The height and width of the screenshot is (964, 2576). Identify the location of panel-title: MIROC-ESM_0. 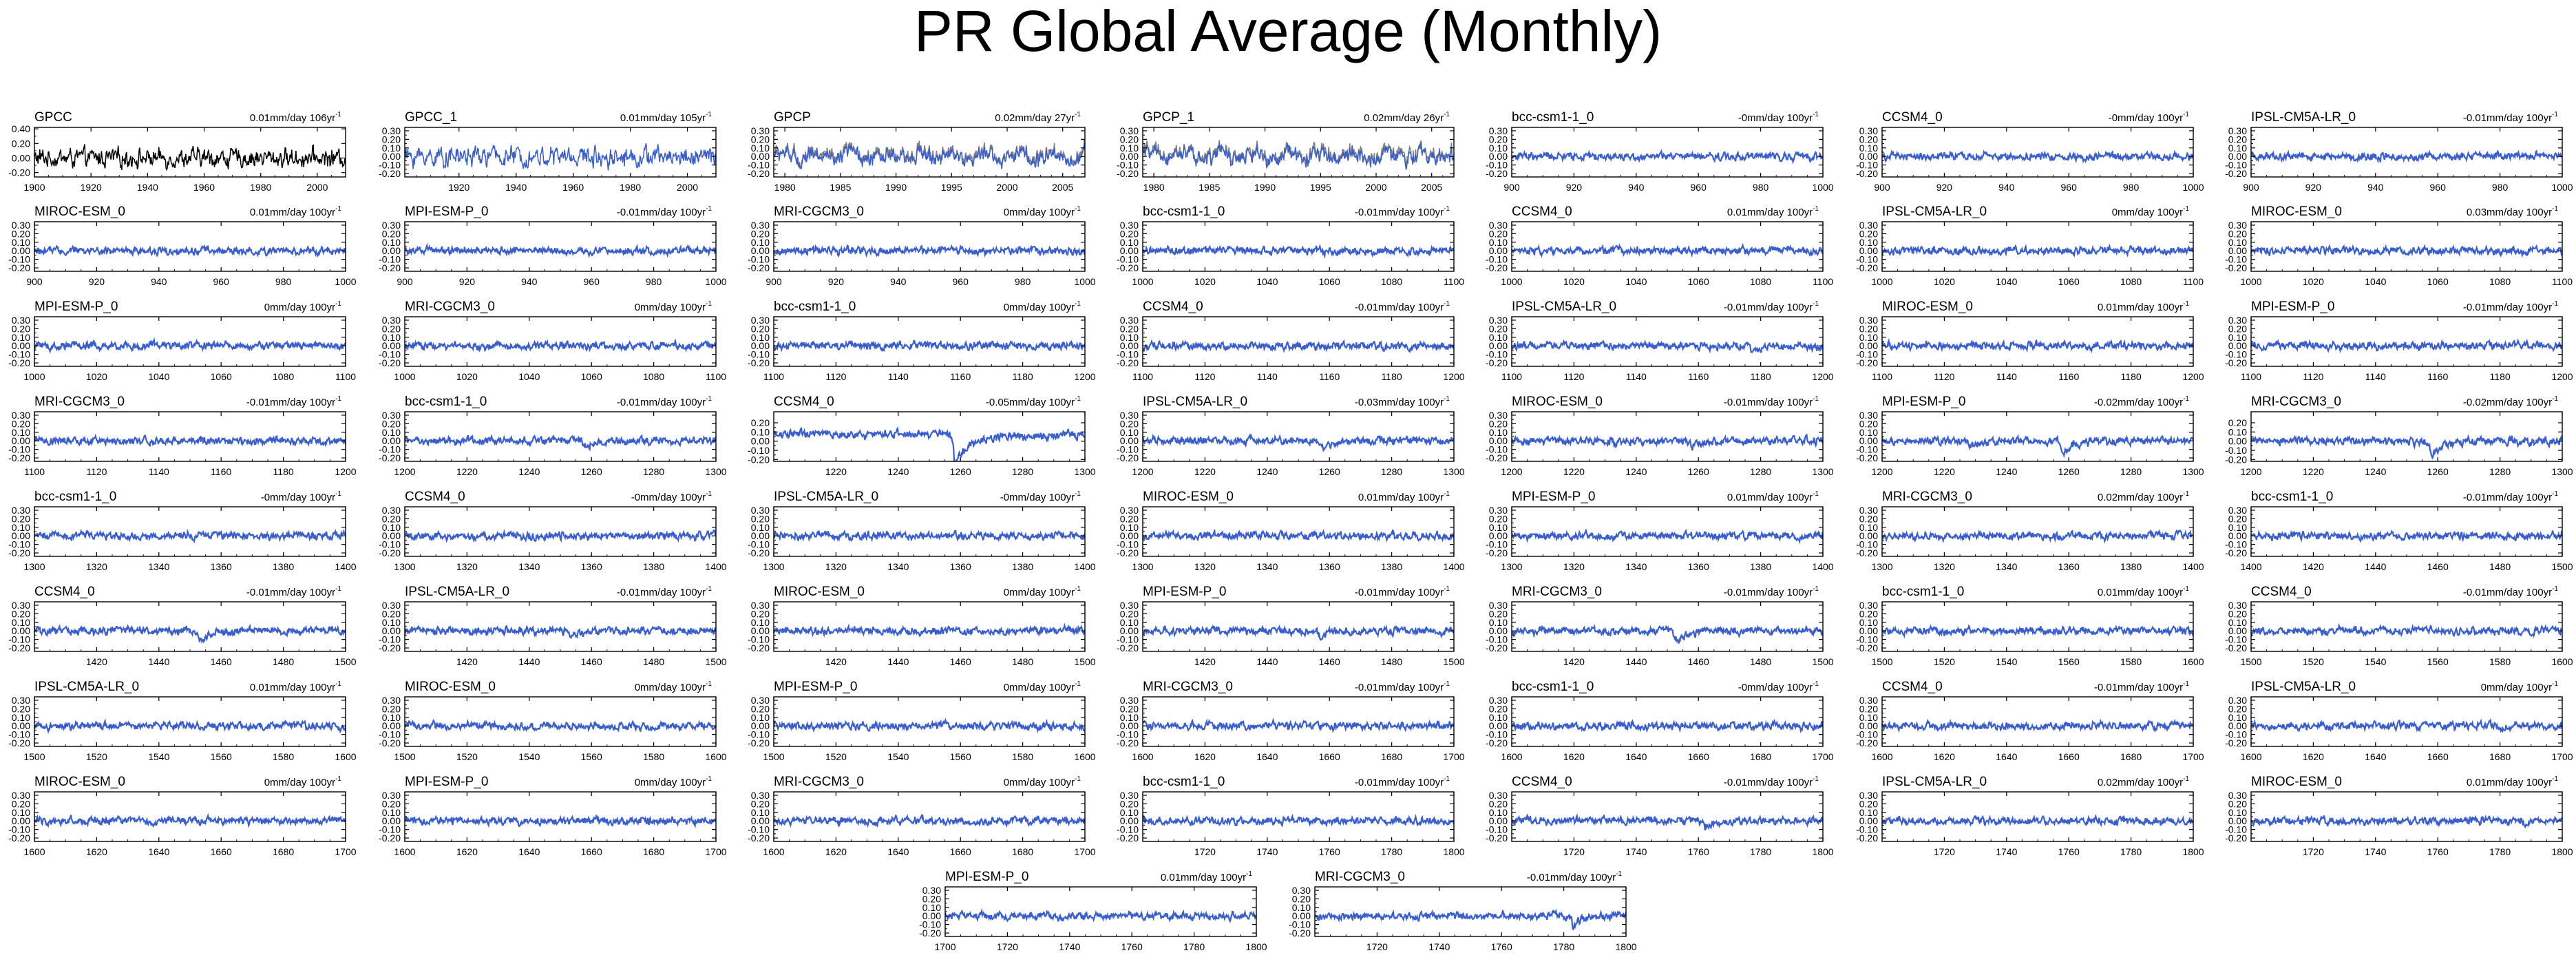
(1928, 307).